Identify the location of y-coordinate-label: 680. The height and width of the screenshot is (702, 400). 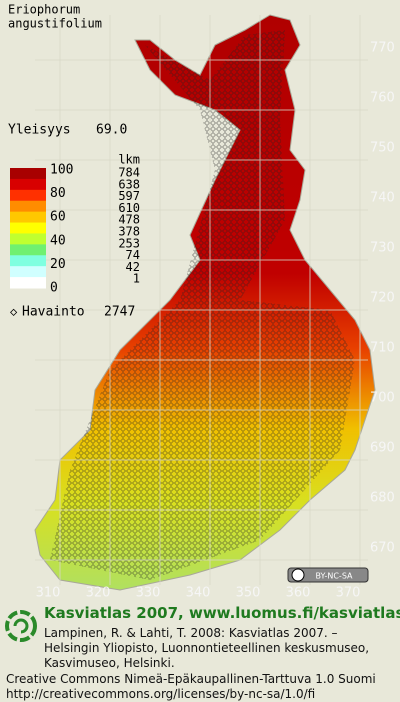
(382, 498).